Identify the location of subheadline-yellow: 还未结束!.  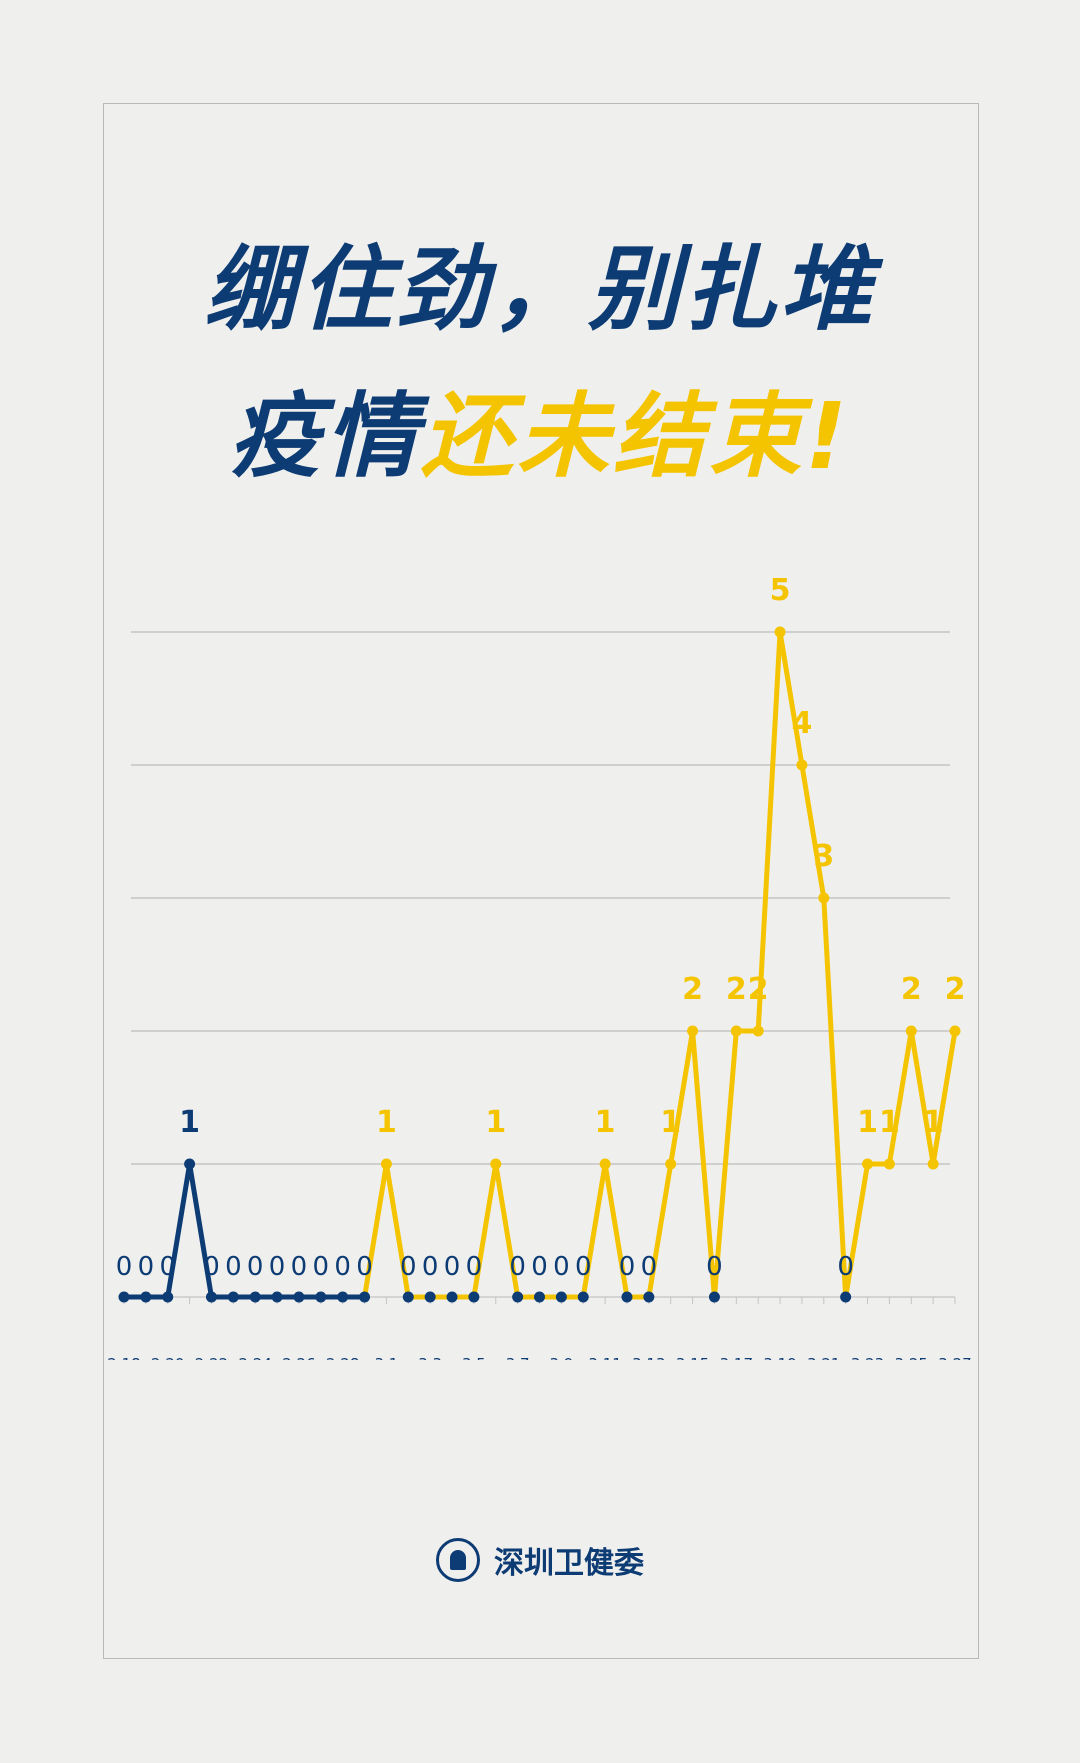
(636, 436).